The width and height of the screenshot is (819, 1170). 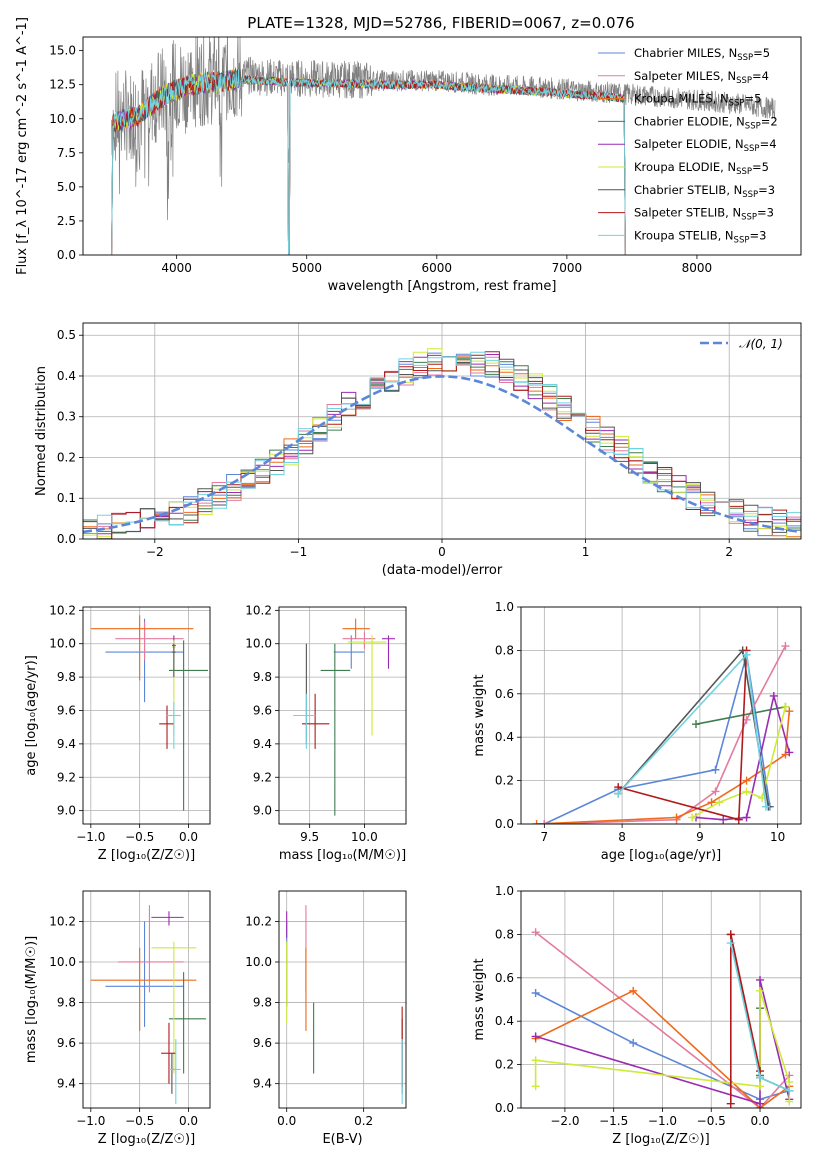 I want to click on weights-kroupa-stelib, so click(x=760, y=1017).